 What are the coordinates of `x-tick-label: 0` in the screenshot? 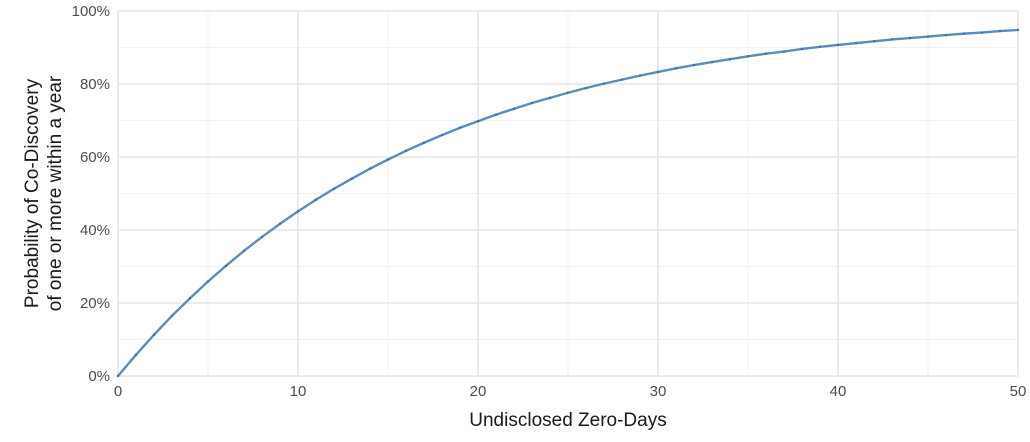 It's located at (118, 391).